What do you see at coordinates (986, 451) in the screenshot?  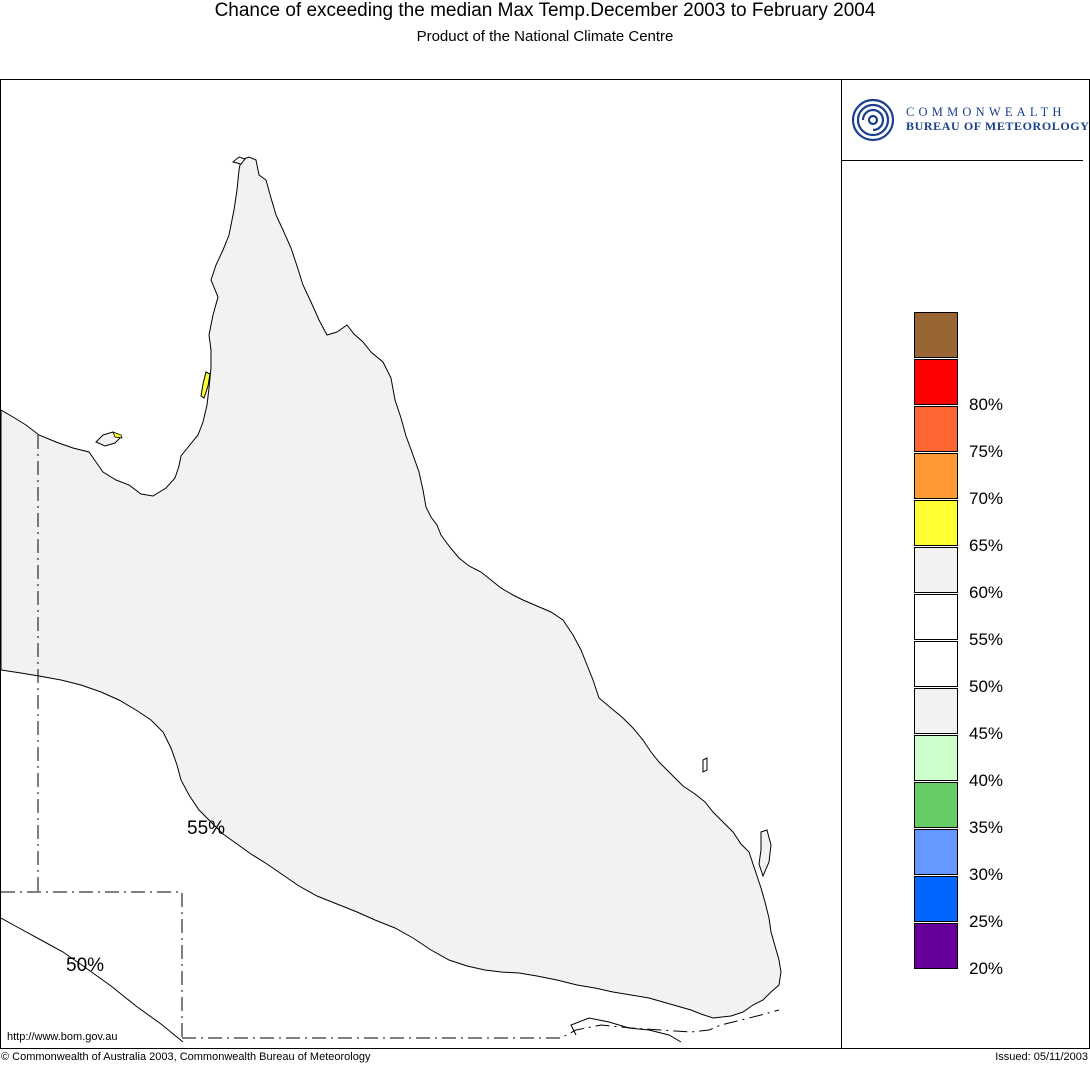 I see `legend-label: 75%` at bounding box center [986, 451].